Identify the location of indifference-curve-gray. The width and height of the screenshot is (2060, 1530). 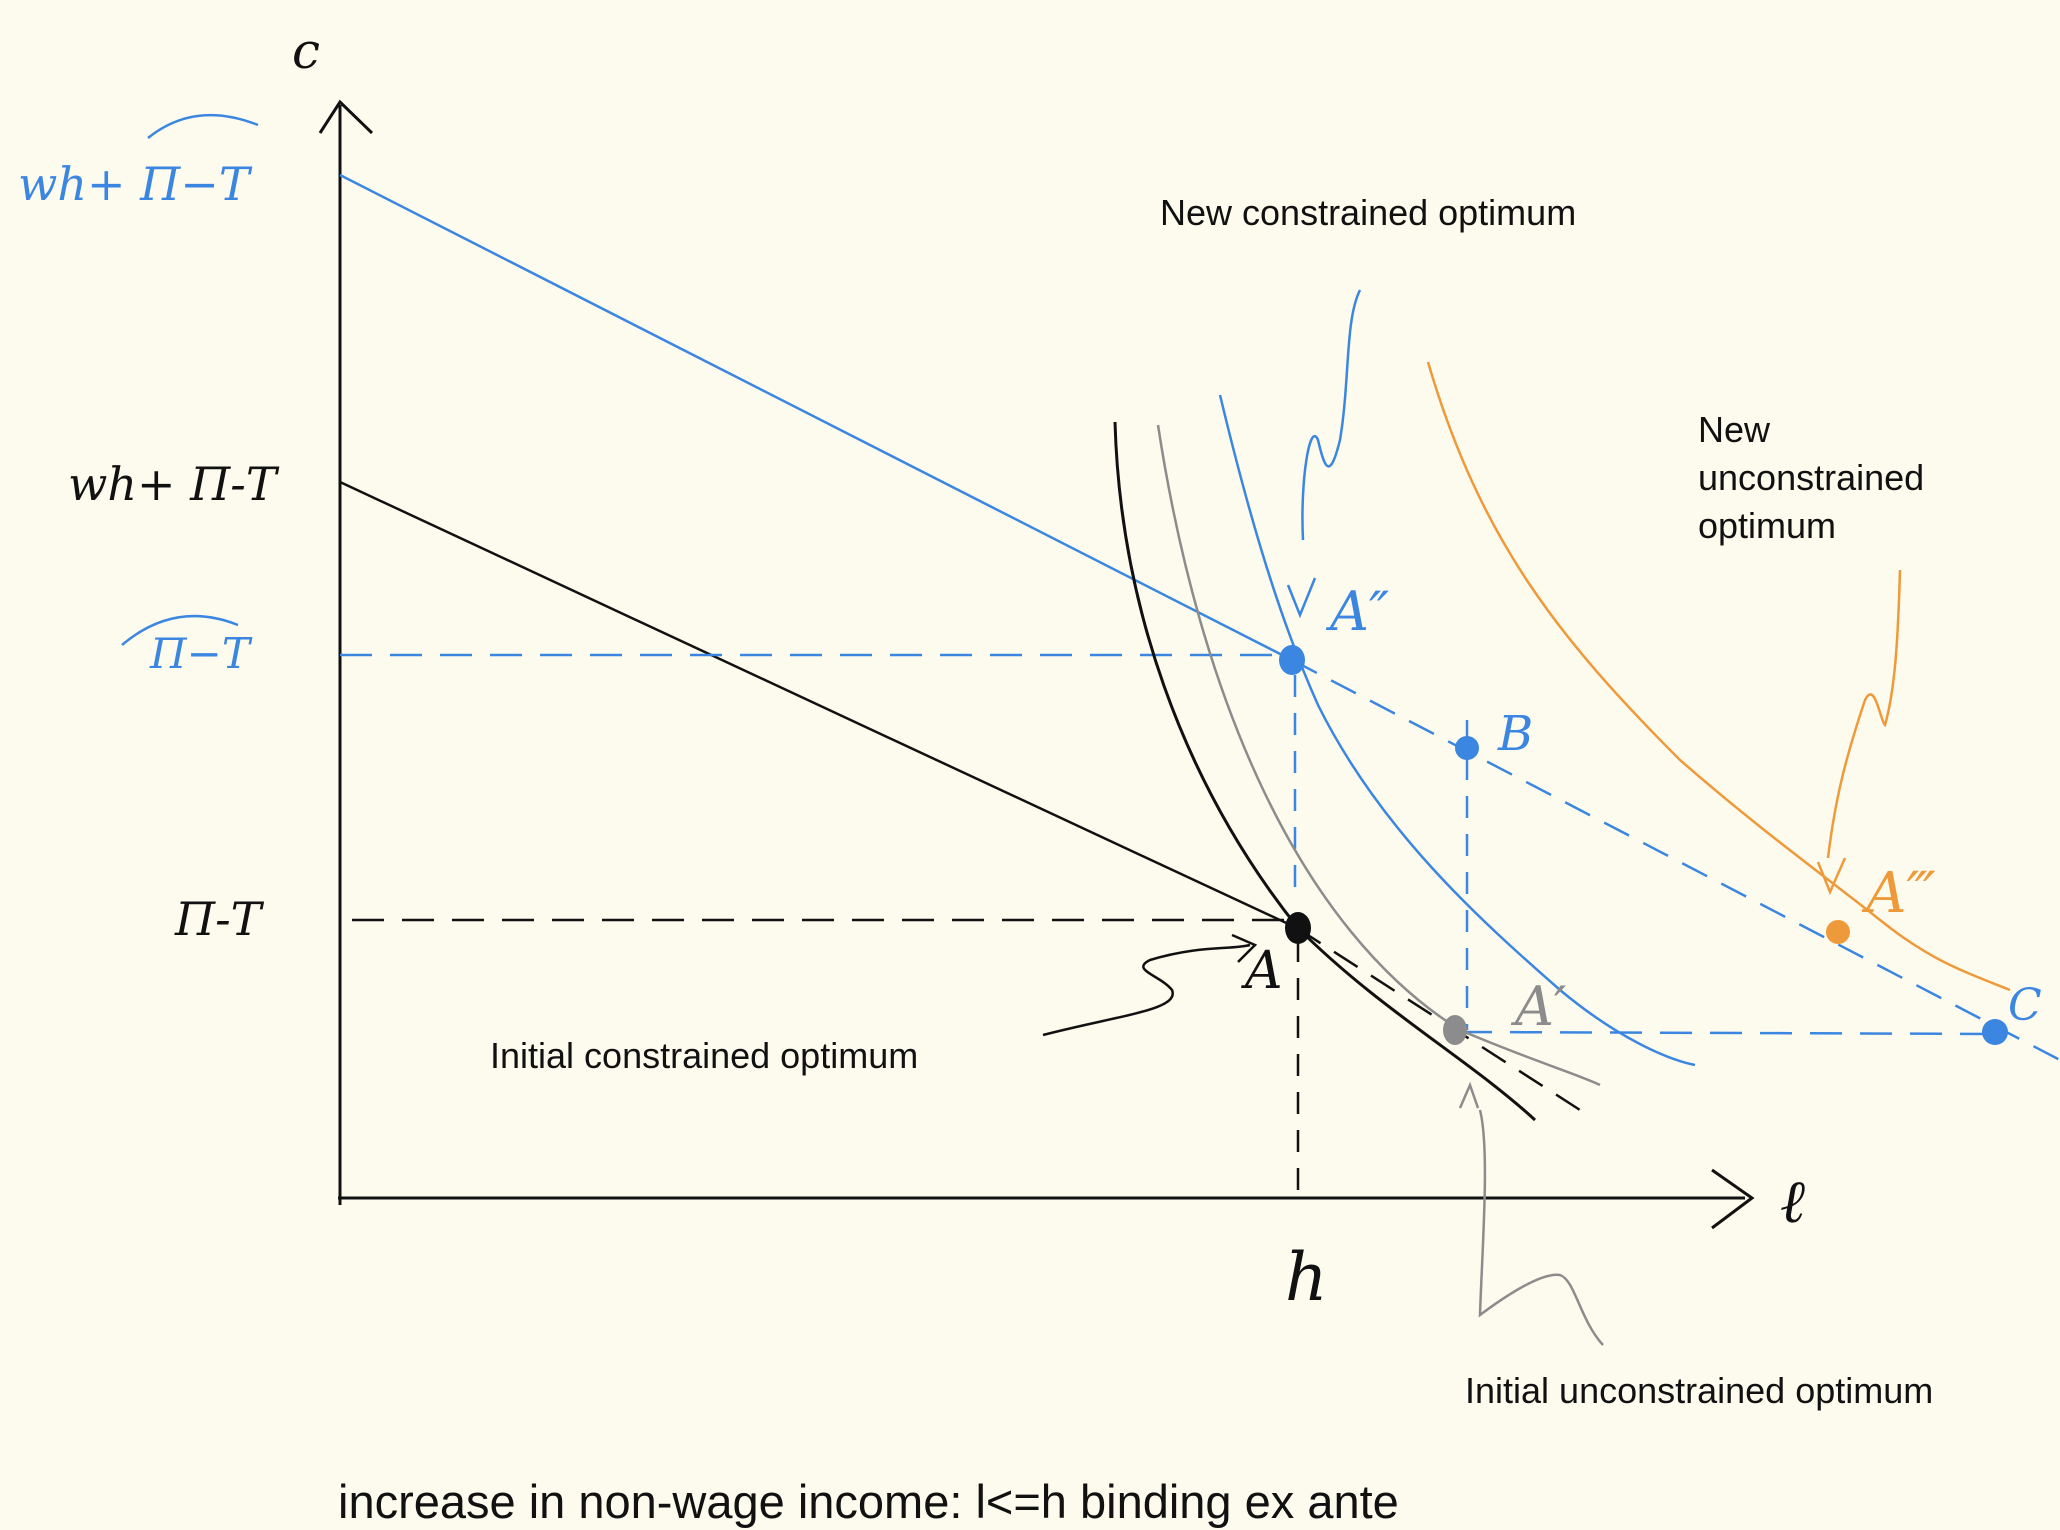
(1378, 755).